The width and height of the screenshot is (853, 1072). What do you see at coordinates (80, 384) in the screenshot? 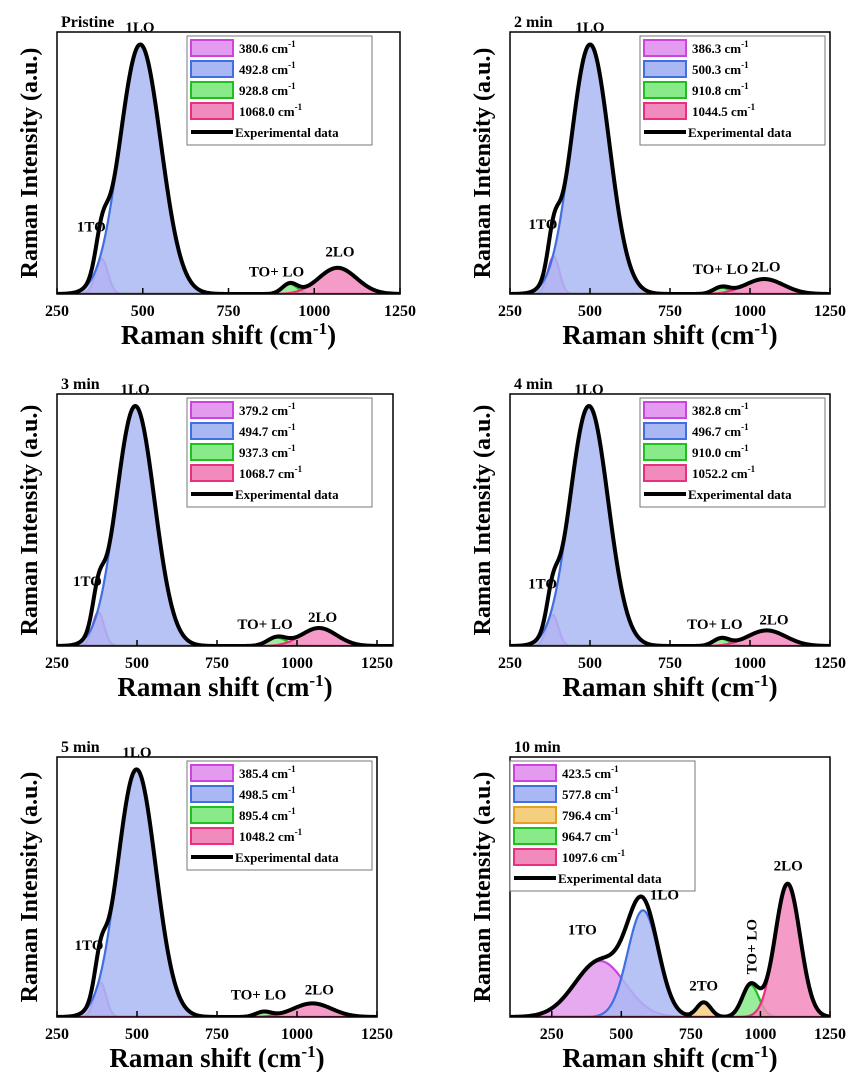
I see `panel-title: 3 min` at bounding box center [80, 384].